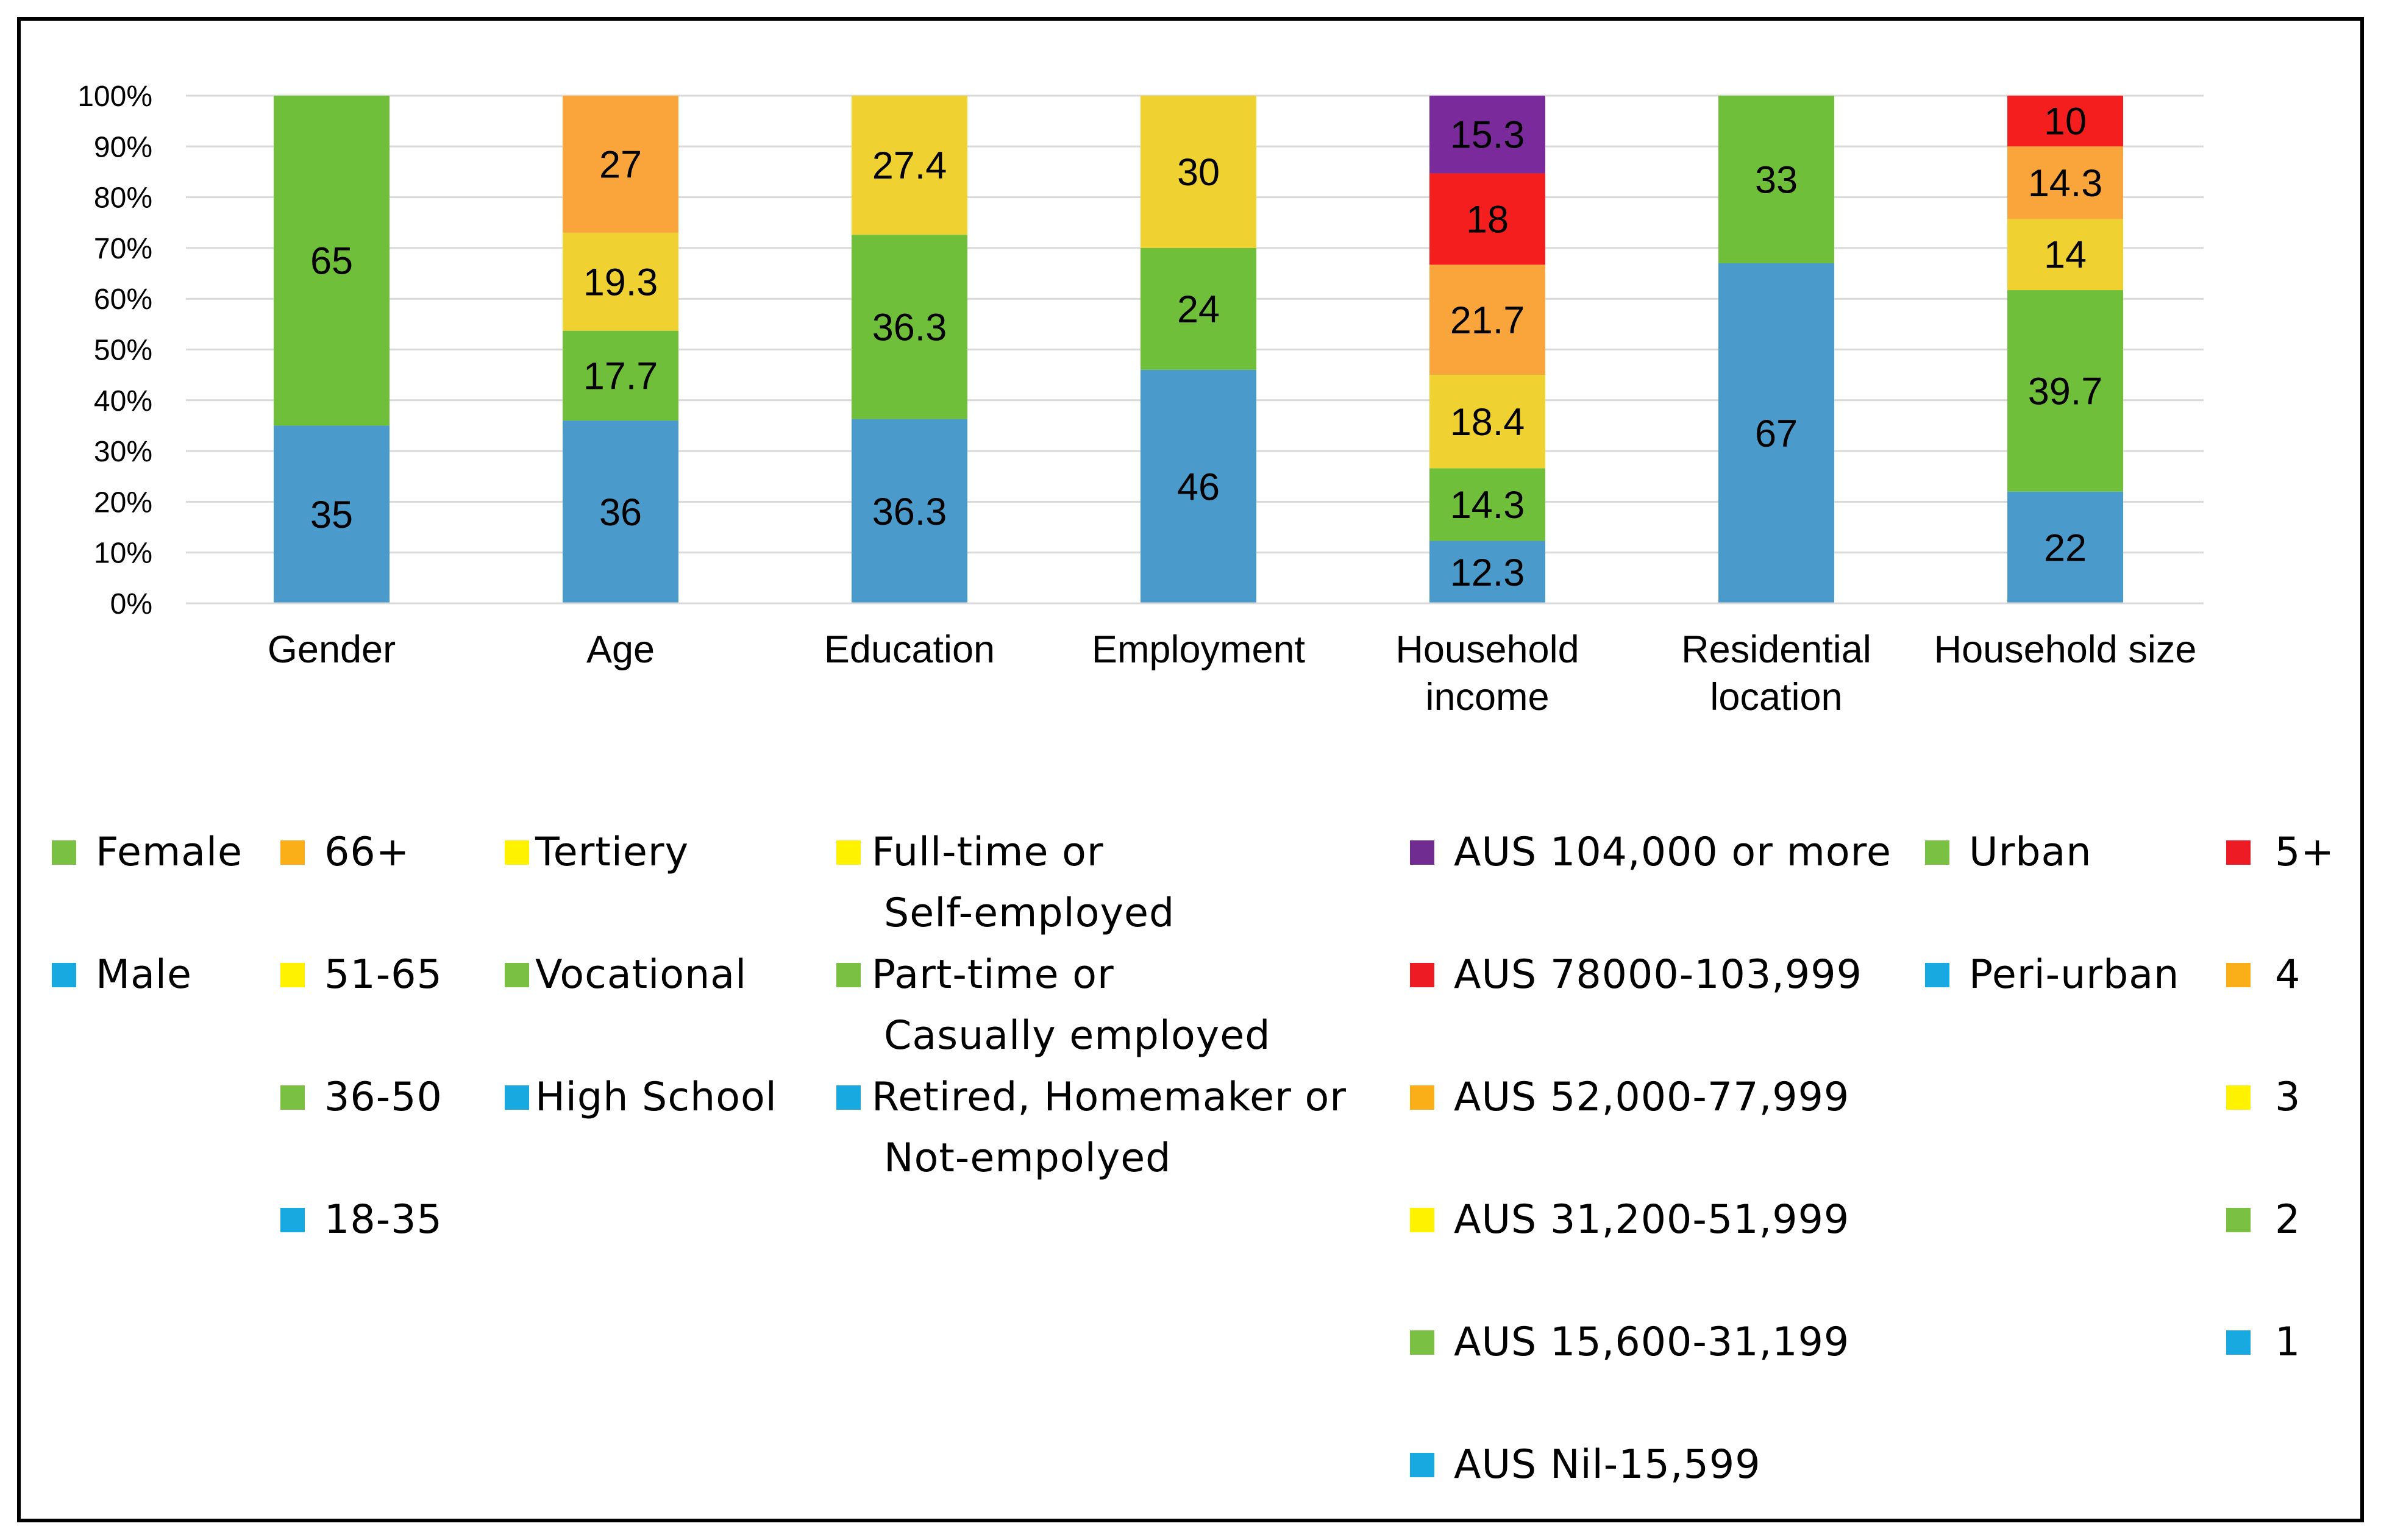 The width and height of the screenshot is (2381, 1540). Describe the element at coordinates (123, 351) in the screenshot. I see `y-tick-label: 50%` at that location.